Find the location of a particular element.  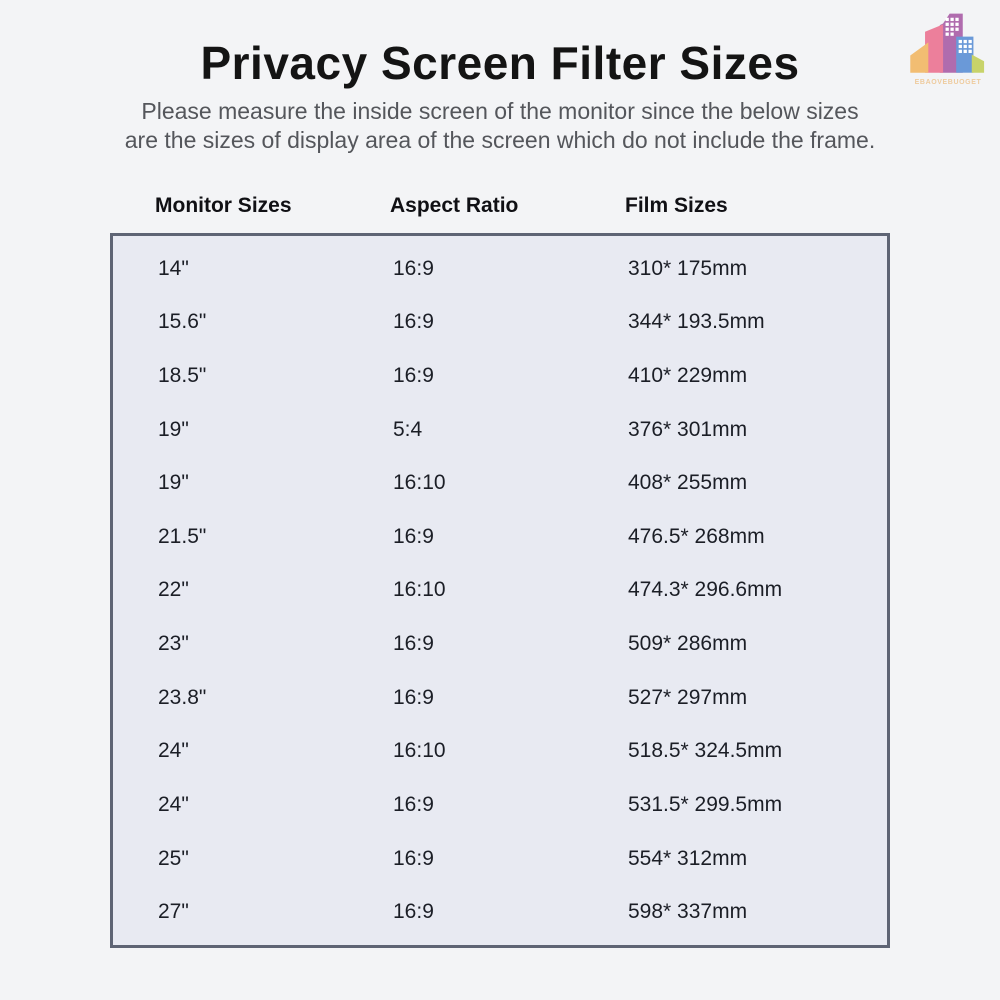

film-size-cell: 509* 286mm is located at coordinates (688, 644).